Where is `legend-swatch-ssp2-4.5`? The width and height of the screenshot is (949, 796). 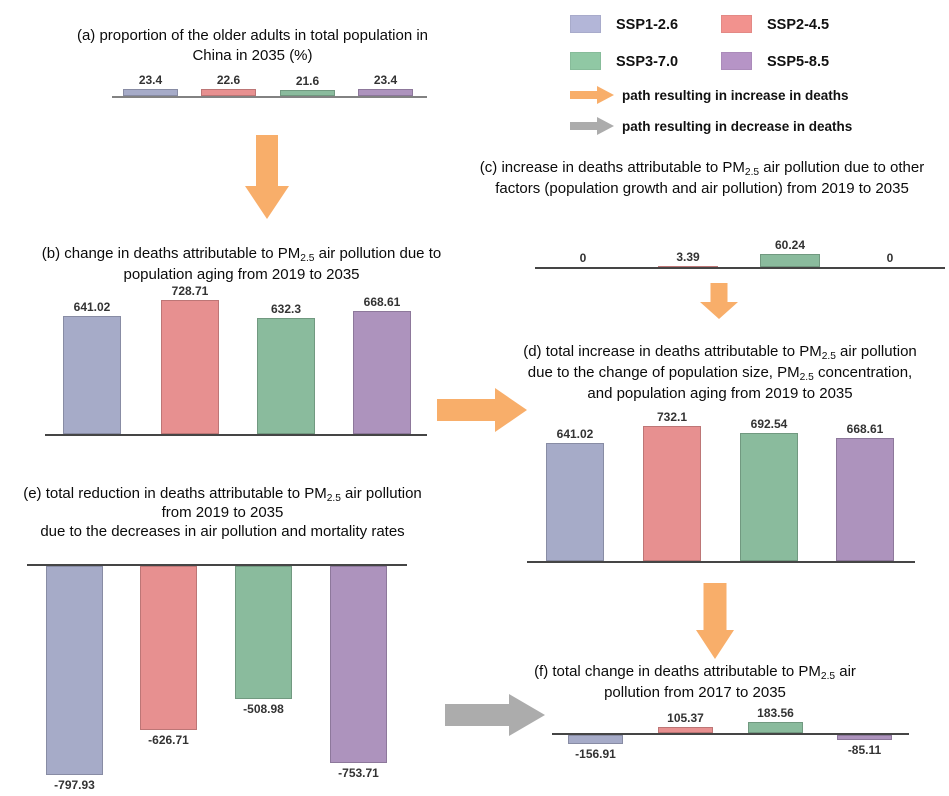
legend-swatch-ssp2-4.5 is located at coordinates (736, 24).